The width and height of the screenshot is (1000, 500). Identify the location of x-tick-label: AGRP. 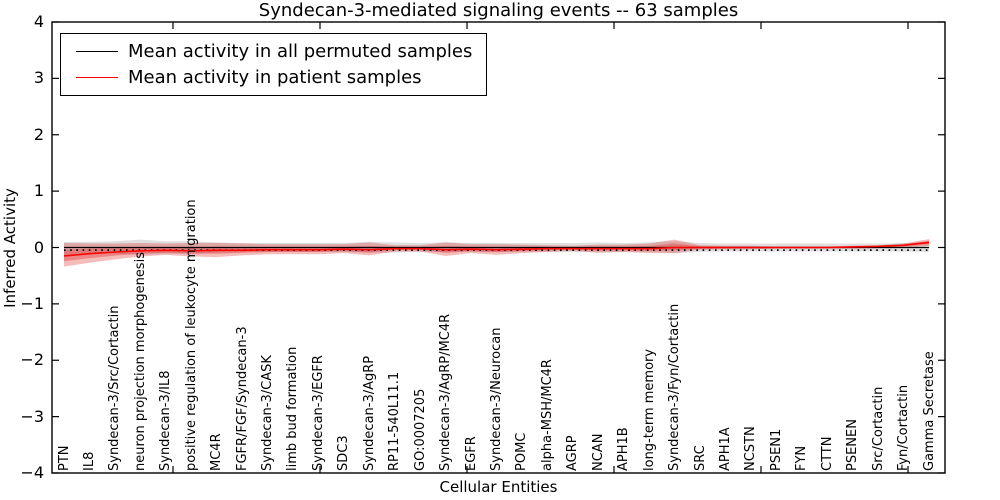
(573, 453).